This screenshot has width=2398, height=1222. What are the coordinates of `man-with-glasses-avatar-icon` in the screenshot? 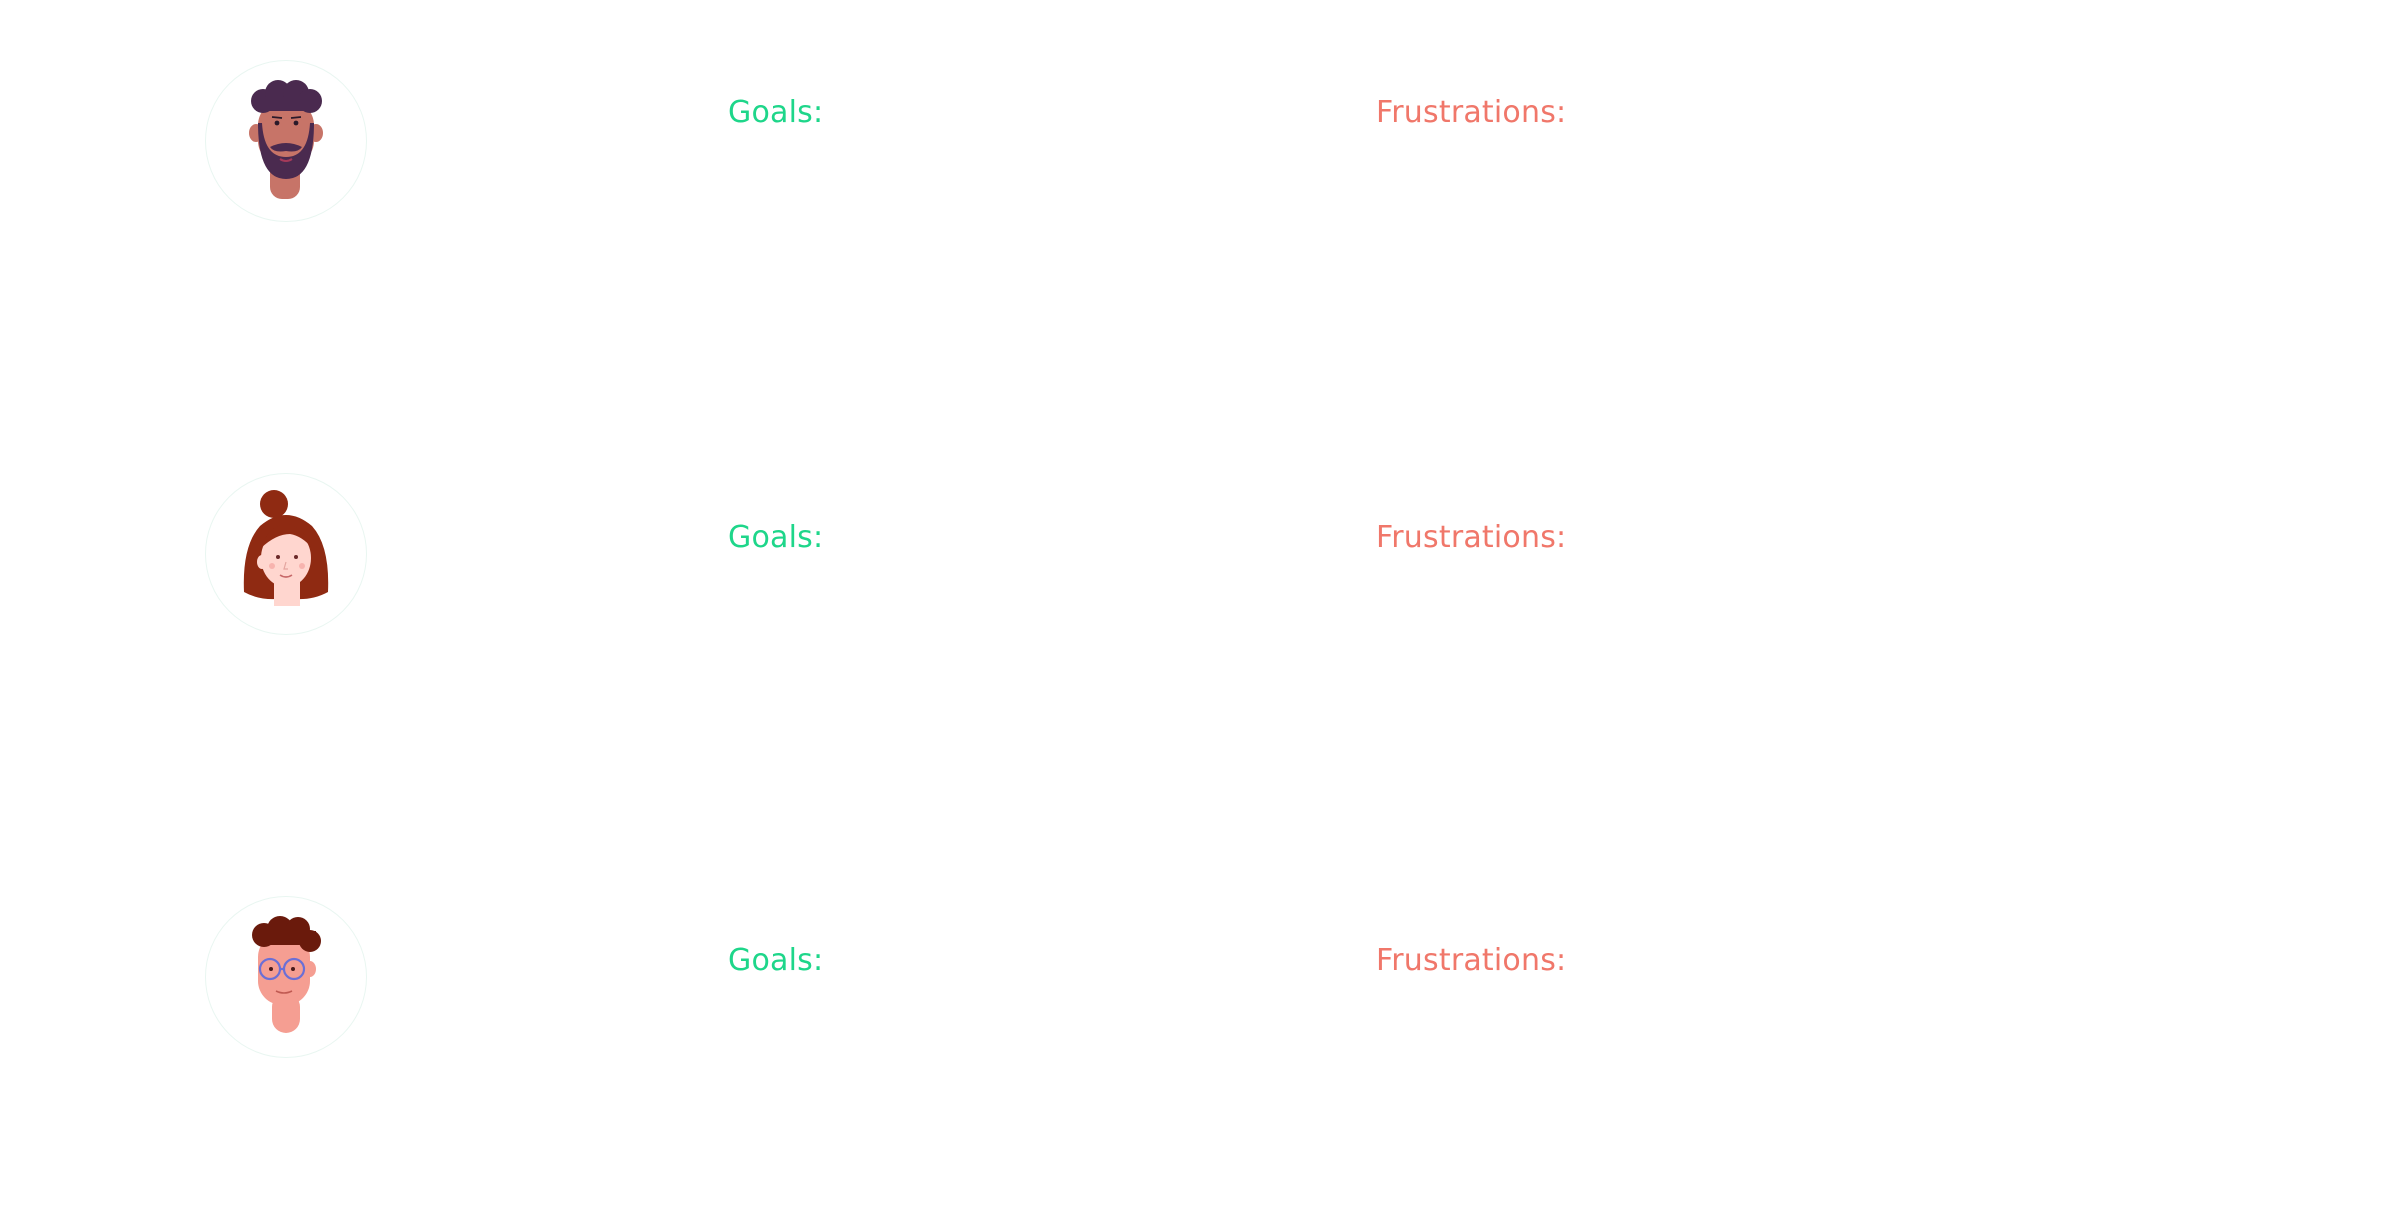 It's located at (286, 977).